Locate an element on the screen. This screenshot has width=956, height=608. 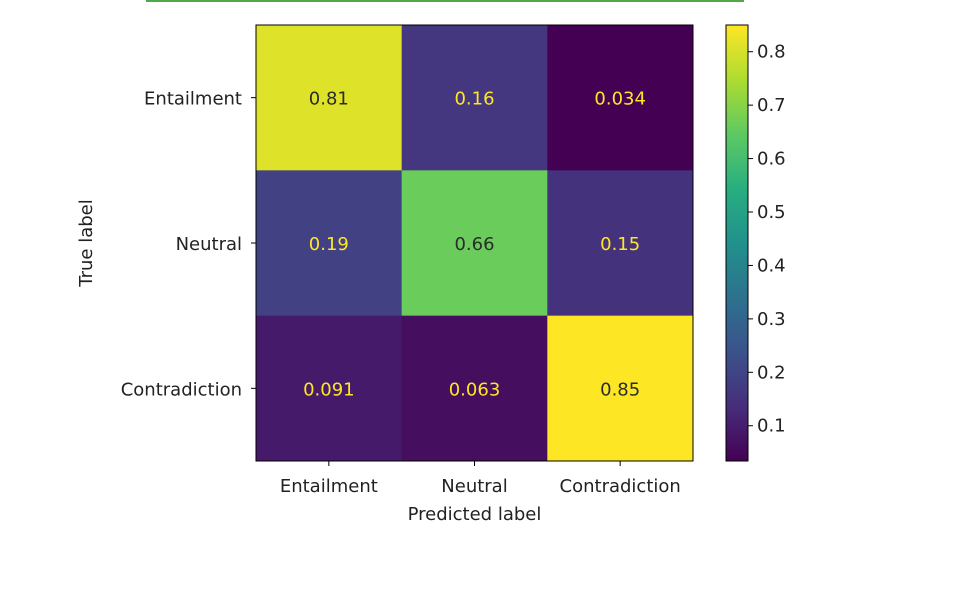
x-axis-label: Predicted label is located at coordinates (475, 514).